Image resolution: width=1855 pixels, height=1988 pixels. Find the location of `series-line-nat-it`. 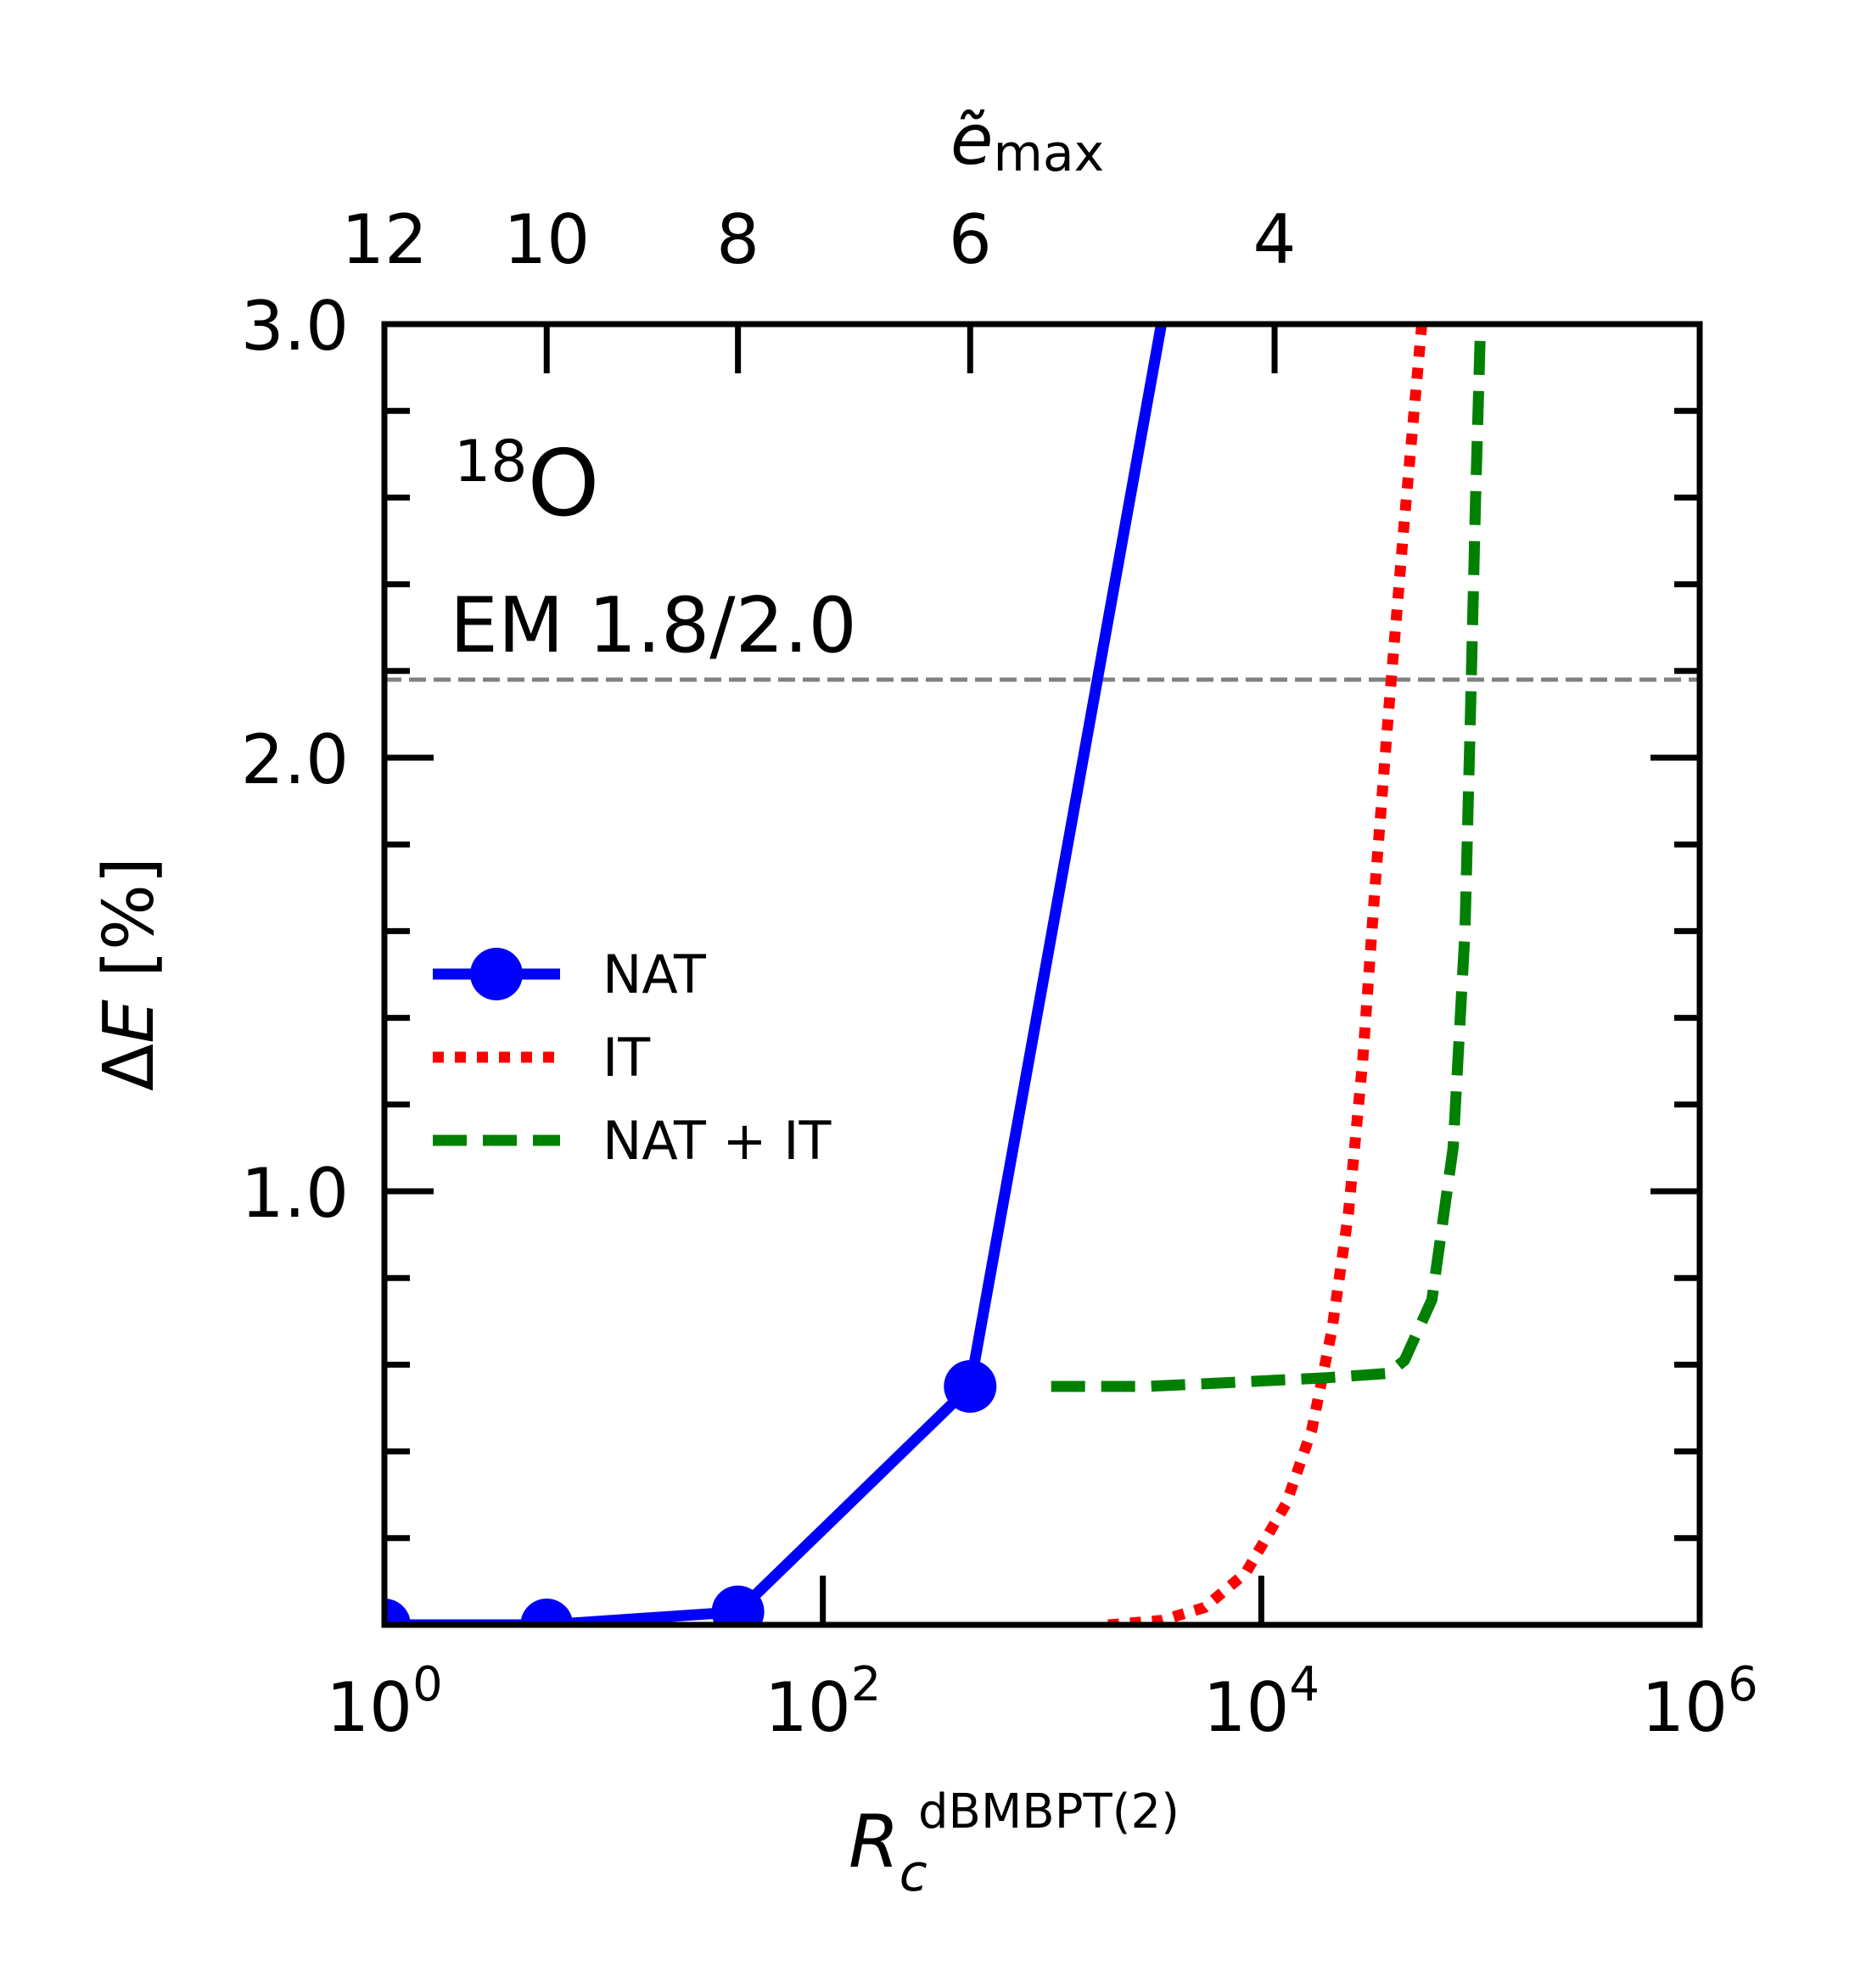

series-line-nat-it is located at coordinates (1269, 858).